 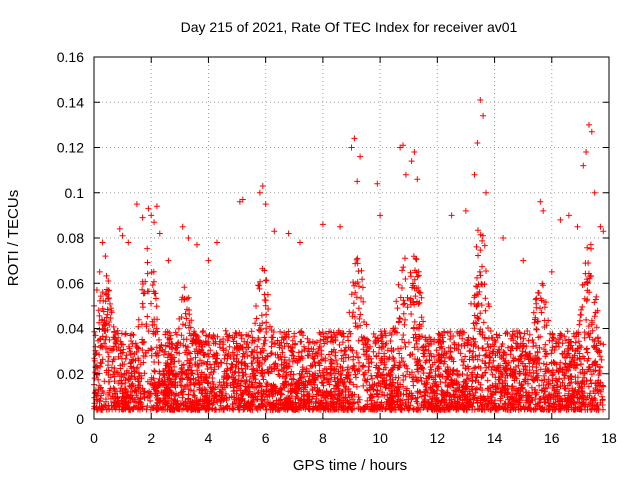 I want to click on x-tick-label: 6, so click(x=266, y=438).